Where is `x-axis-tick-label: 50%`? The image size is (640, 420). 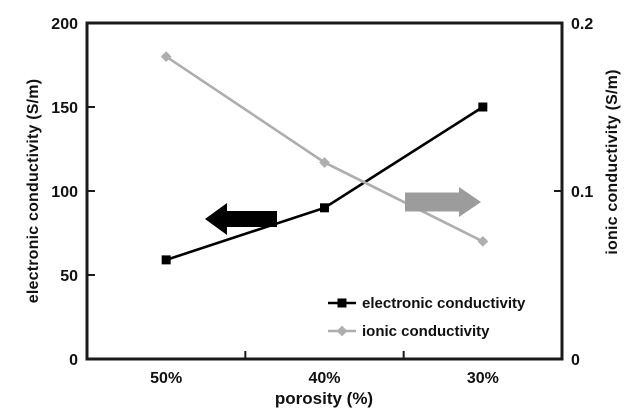 x-axis-tick-label: 50% is located at coordinates (166, 378).